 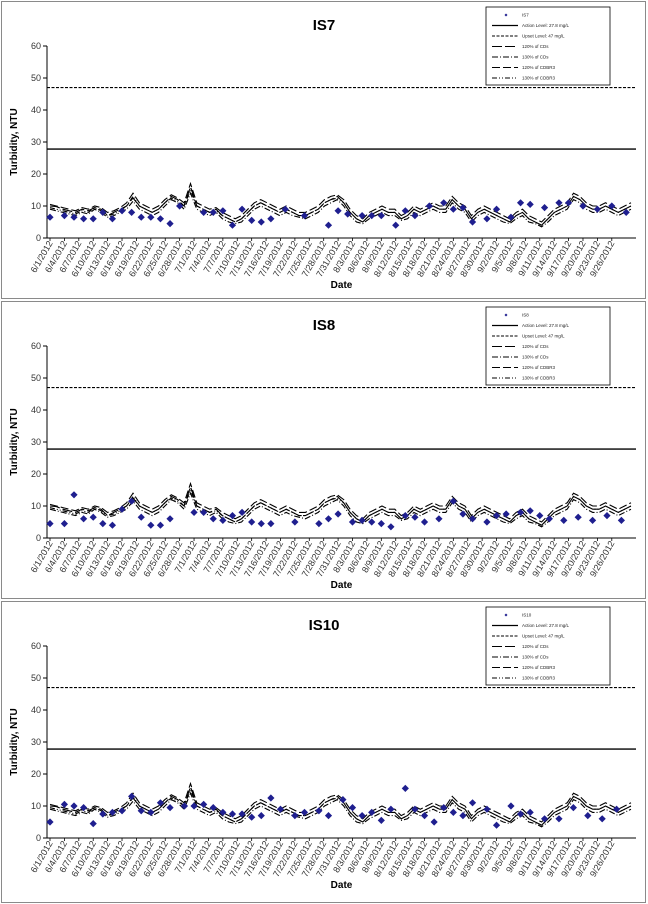 I want to click on y-tick-label: 40, so click(x=36, y=410).